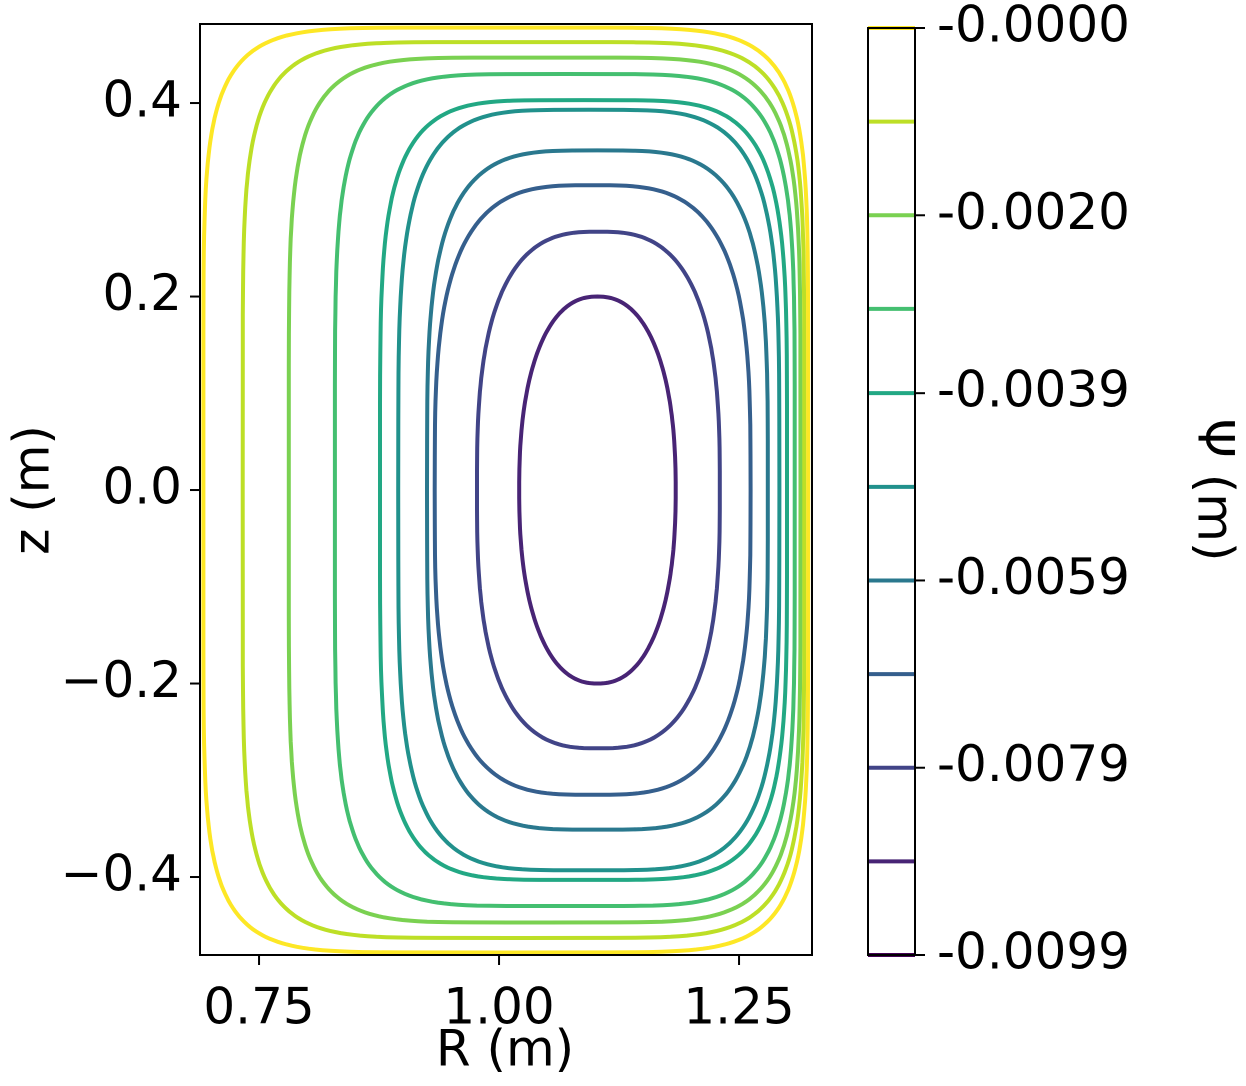 The image size is (1246, 1086). What do you see at coordinates (32, 490) in the screenshot?
I see `y-axis-label: z (m)` at bounding box center [32, 490].